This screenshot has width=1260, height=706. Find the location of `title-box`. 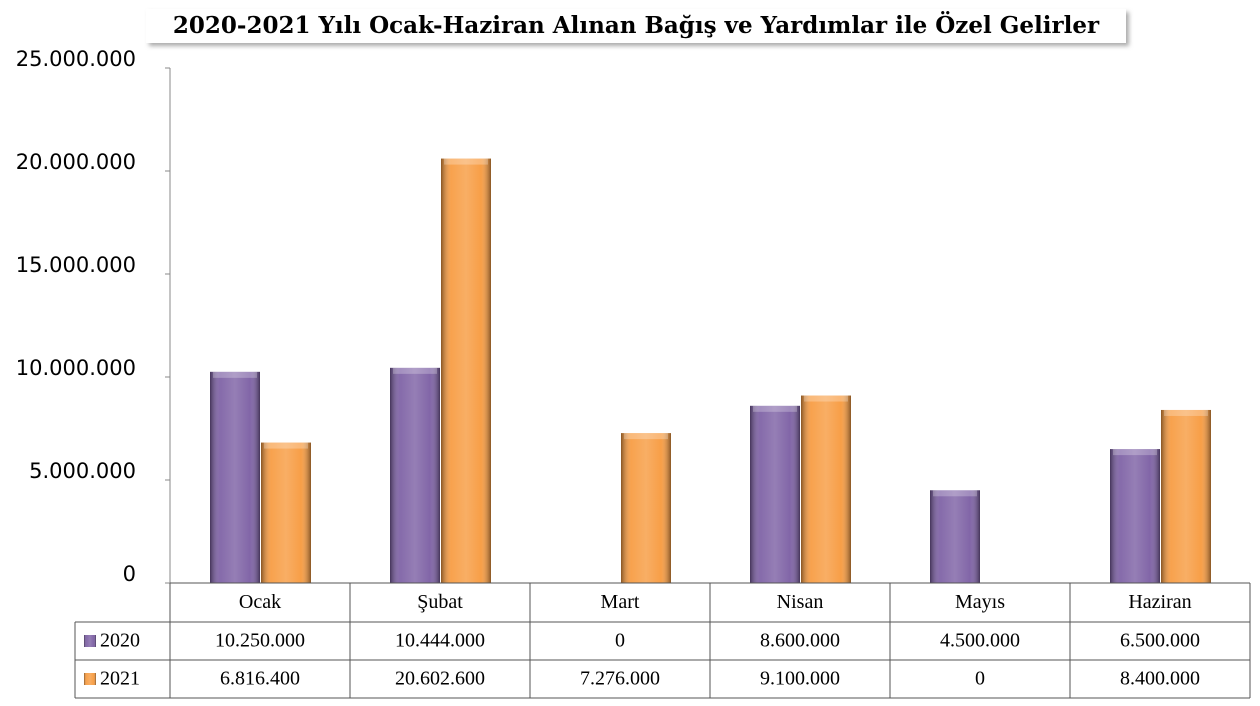

title-box is located at coordinates (636, 26).